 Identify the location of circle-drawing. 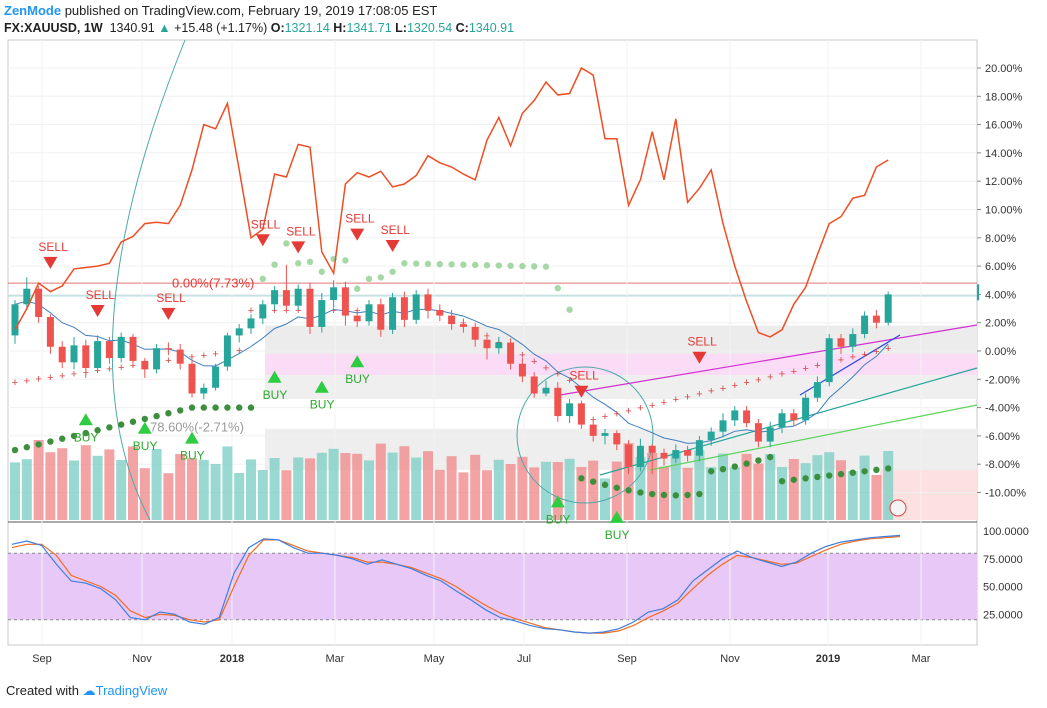
(585, 435).